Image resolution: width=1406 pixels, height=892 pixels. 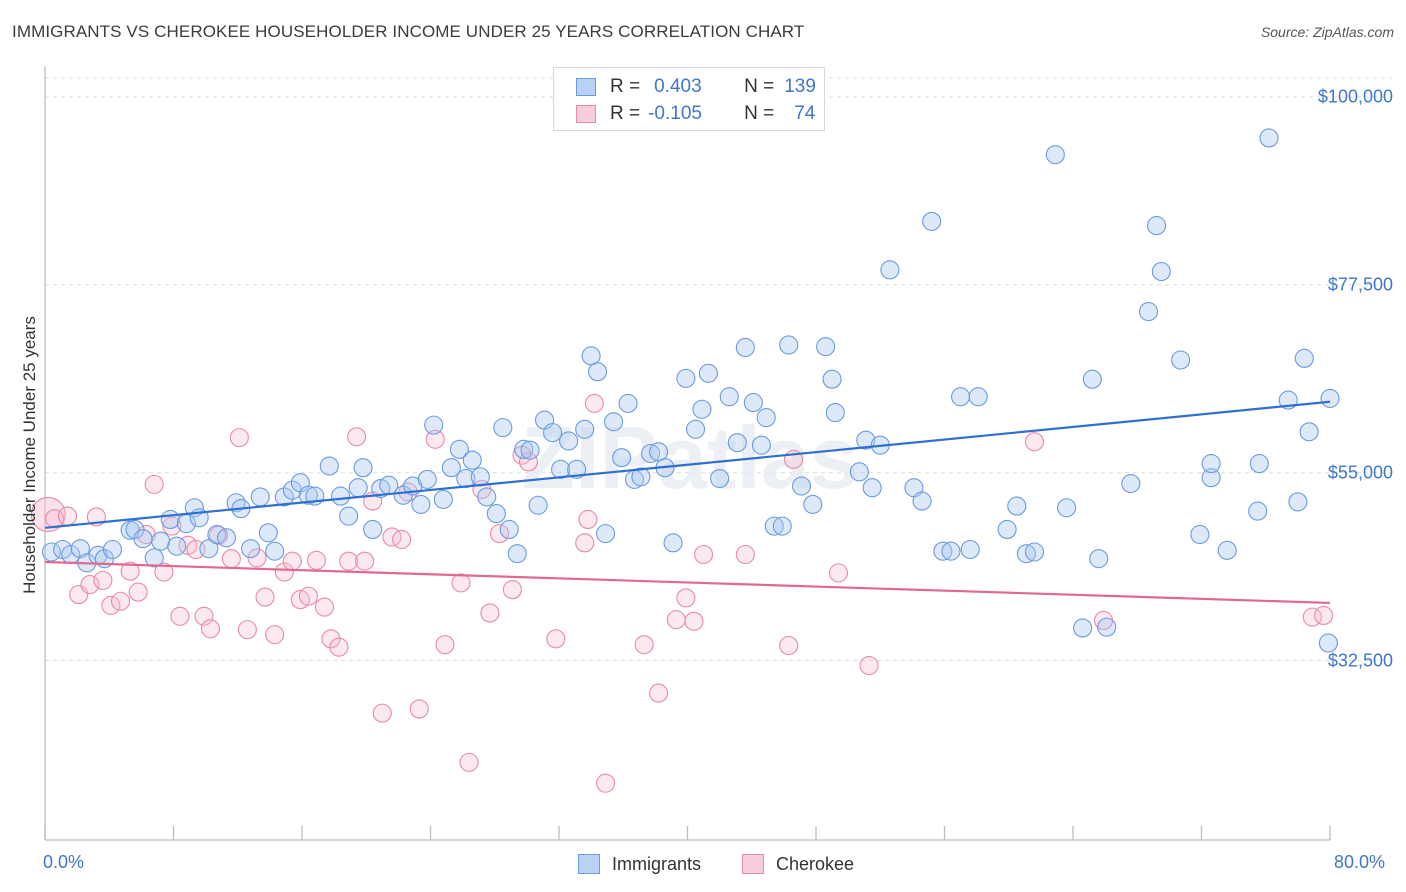 What do you see at coordinates (625, 113) in the screenshot?
I see `legend-r-label: R =` at bounding box center [625, 113].